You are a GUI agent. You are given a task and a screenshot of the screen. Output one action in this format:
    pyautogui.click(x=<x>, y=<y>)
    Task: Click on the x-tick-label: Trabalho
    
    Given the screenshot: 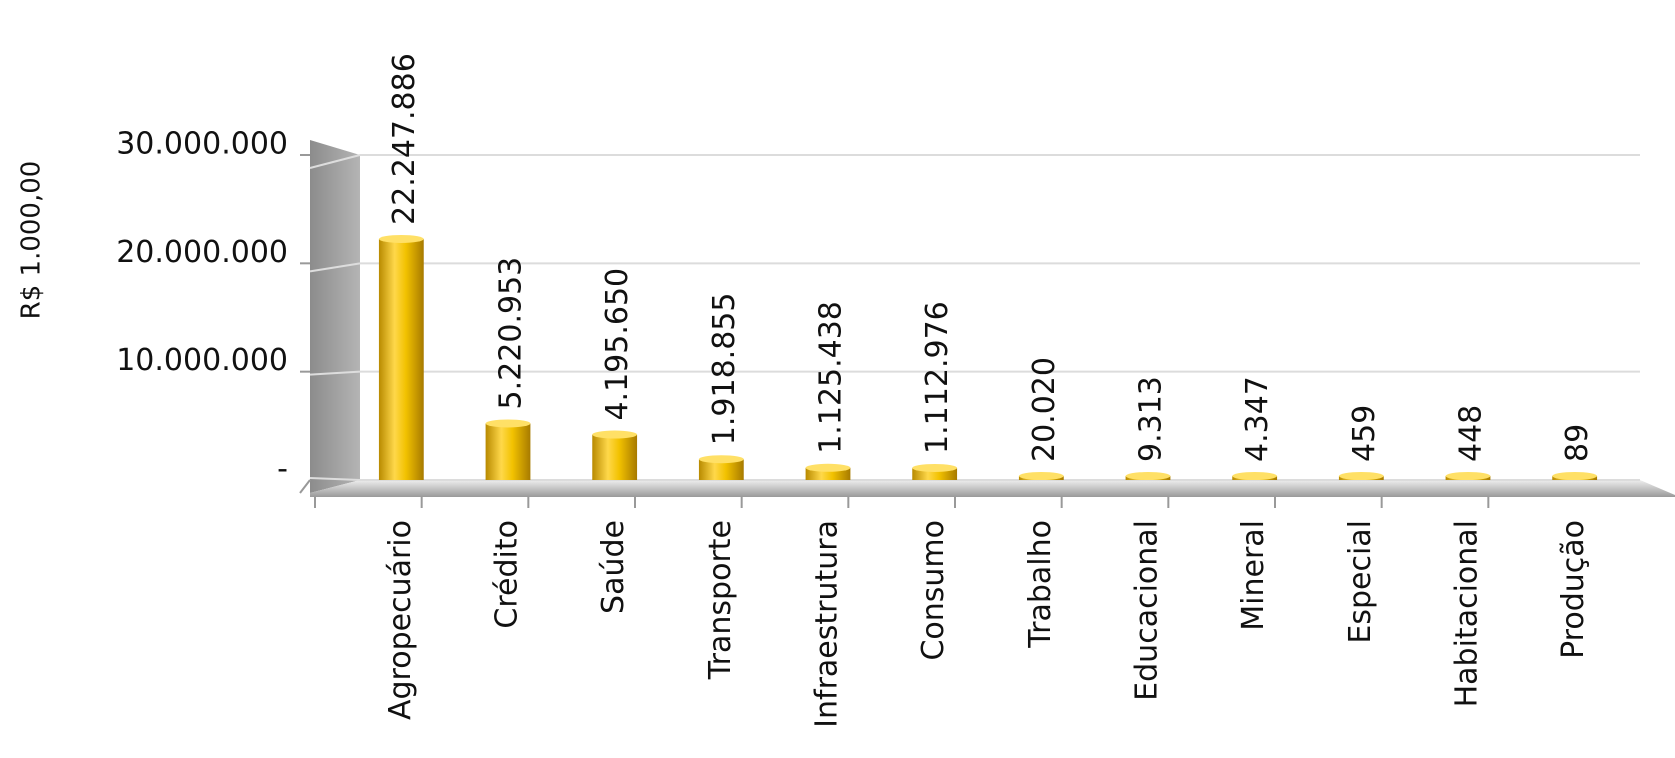 What is the action you would take?
    pyautogui.click(x=1040, y=584)
    